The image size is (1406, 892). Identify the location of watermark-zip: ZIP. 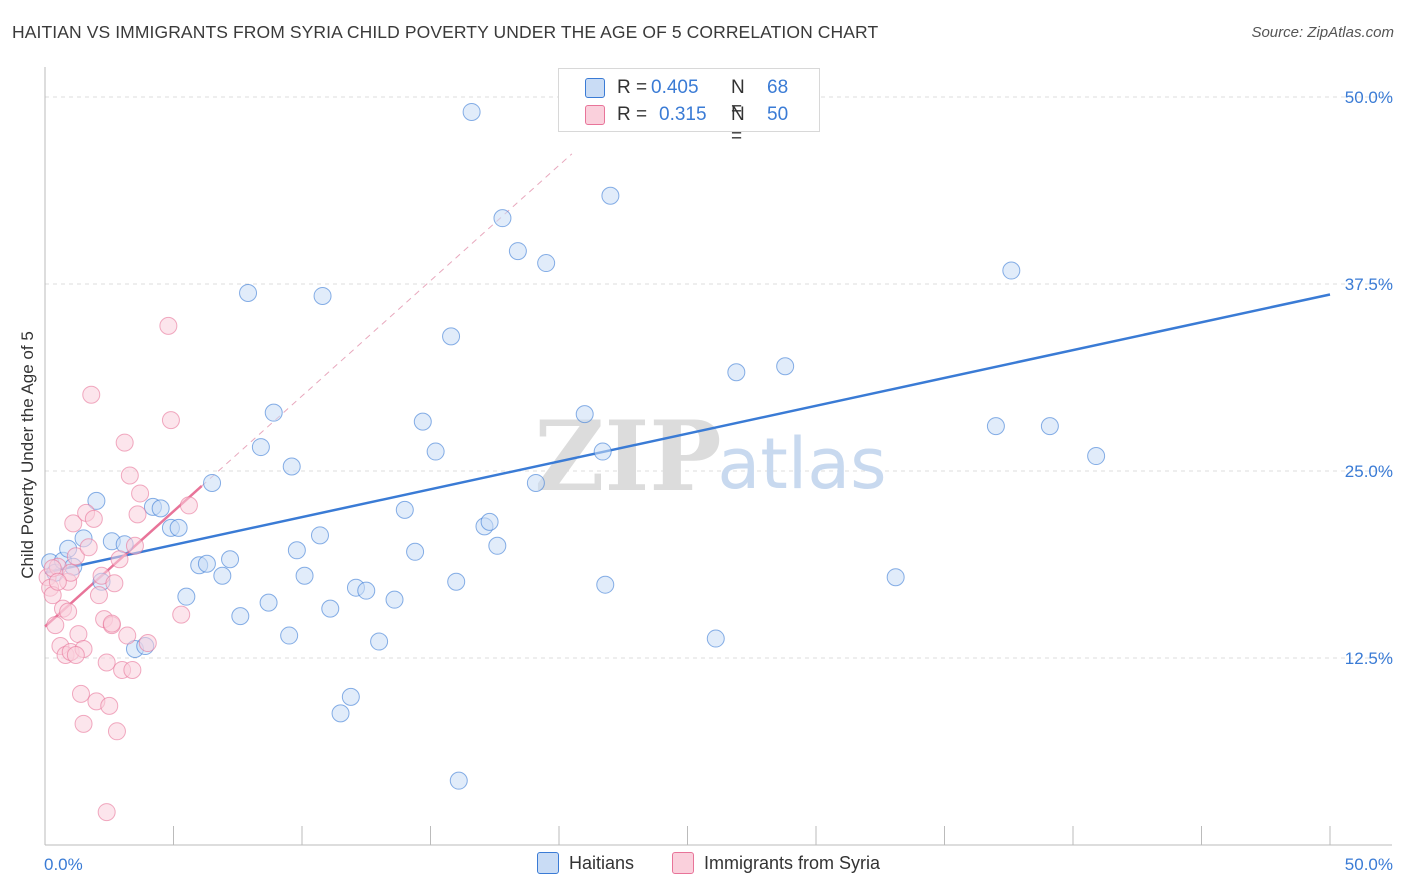
(627, 456).